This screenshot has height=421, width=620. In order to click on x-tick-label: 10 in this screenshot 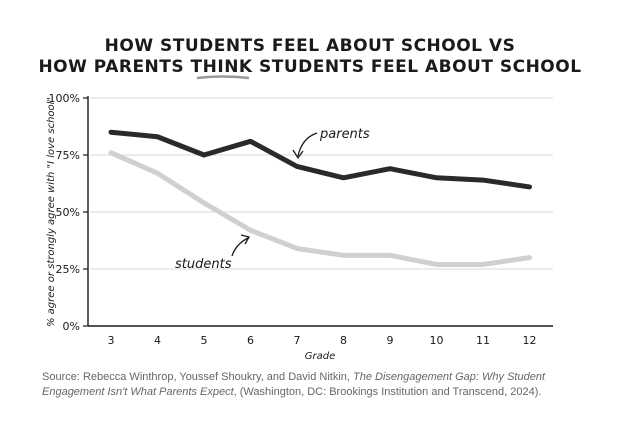, I will do `click(437, 340)`.